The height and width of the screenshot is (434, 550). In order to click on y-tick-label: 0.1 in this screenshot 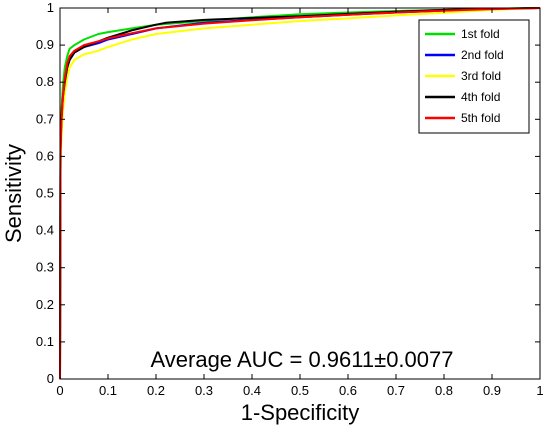, I will do `click(45, 341)`.